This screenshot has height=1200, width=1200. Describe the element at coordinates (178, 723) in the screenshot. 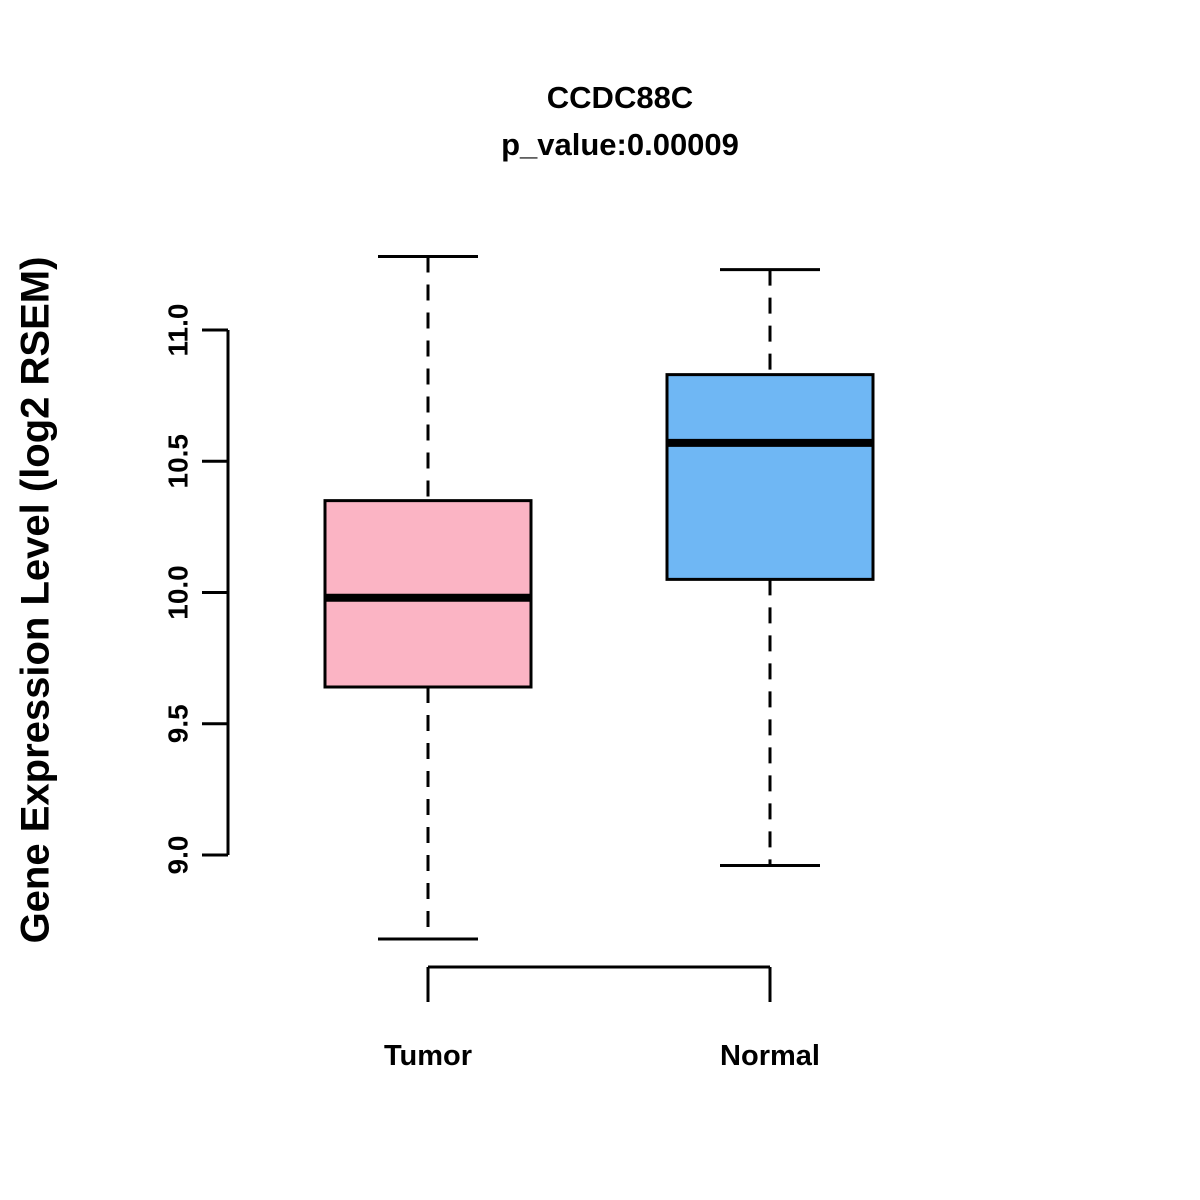

I see `y-tick-label: 9.5` at that location.